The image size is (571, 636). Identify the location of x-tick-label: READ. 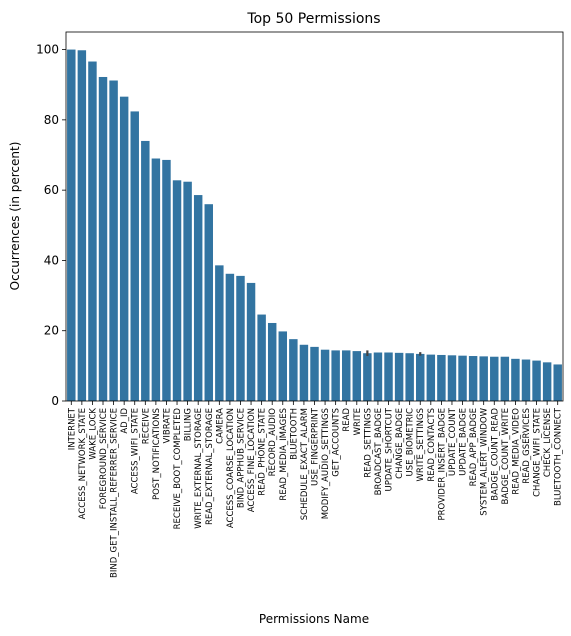
(347, 420).